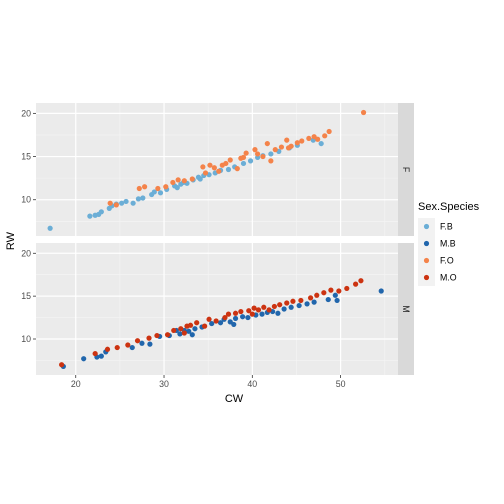 The image size is (504, 504). What do you see at coordinates (164, 384) in the screenshot?
I see `x-tick-label: 30` at bounding box center [164, 384].